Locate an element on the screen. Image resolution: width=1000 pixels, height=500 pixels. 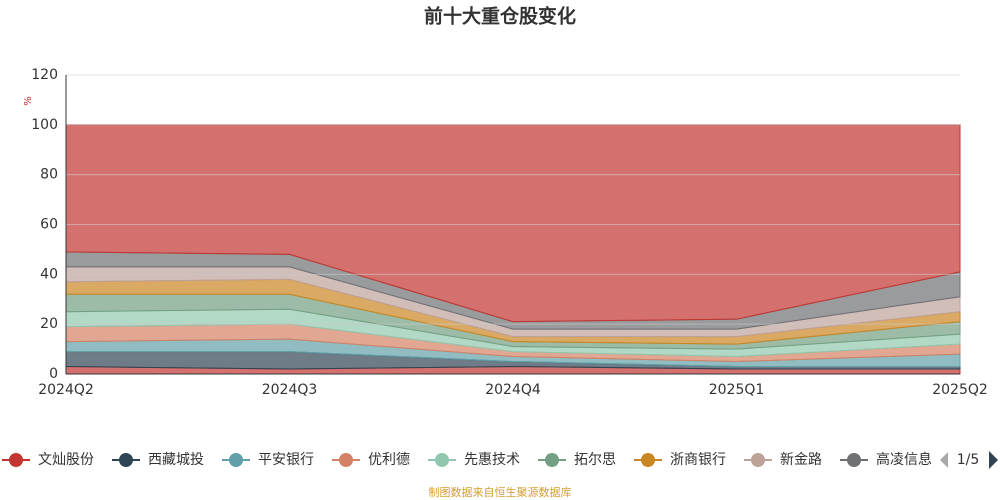
x-tick-label: 2024Q3 is located at coordinates (290, 390).